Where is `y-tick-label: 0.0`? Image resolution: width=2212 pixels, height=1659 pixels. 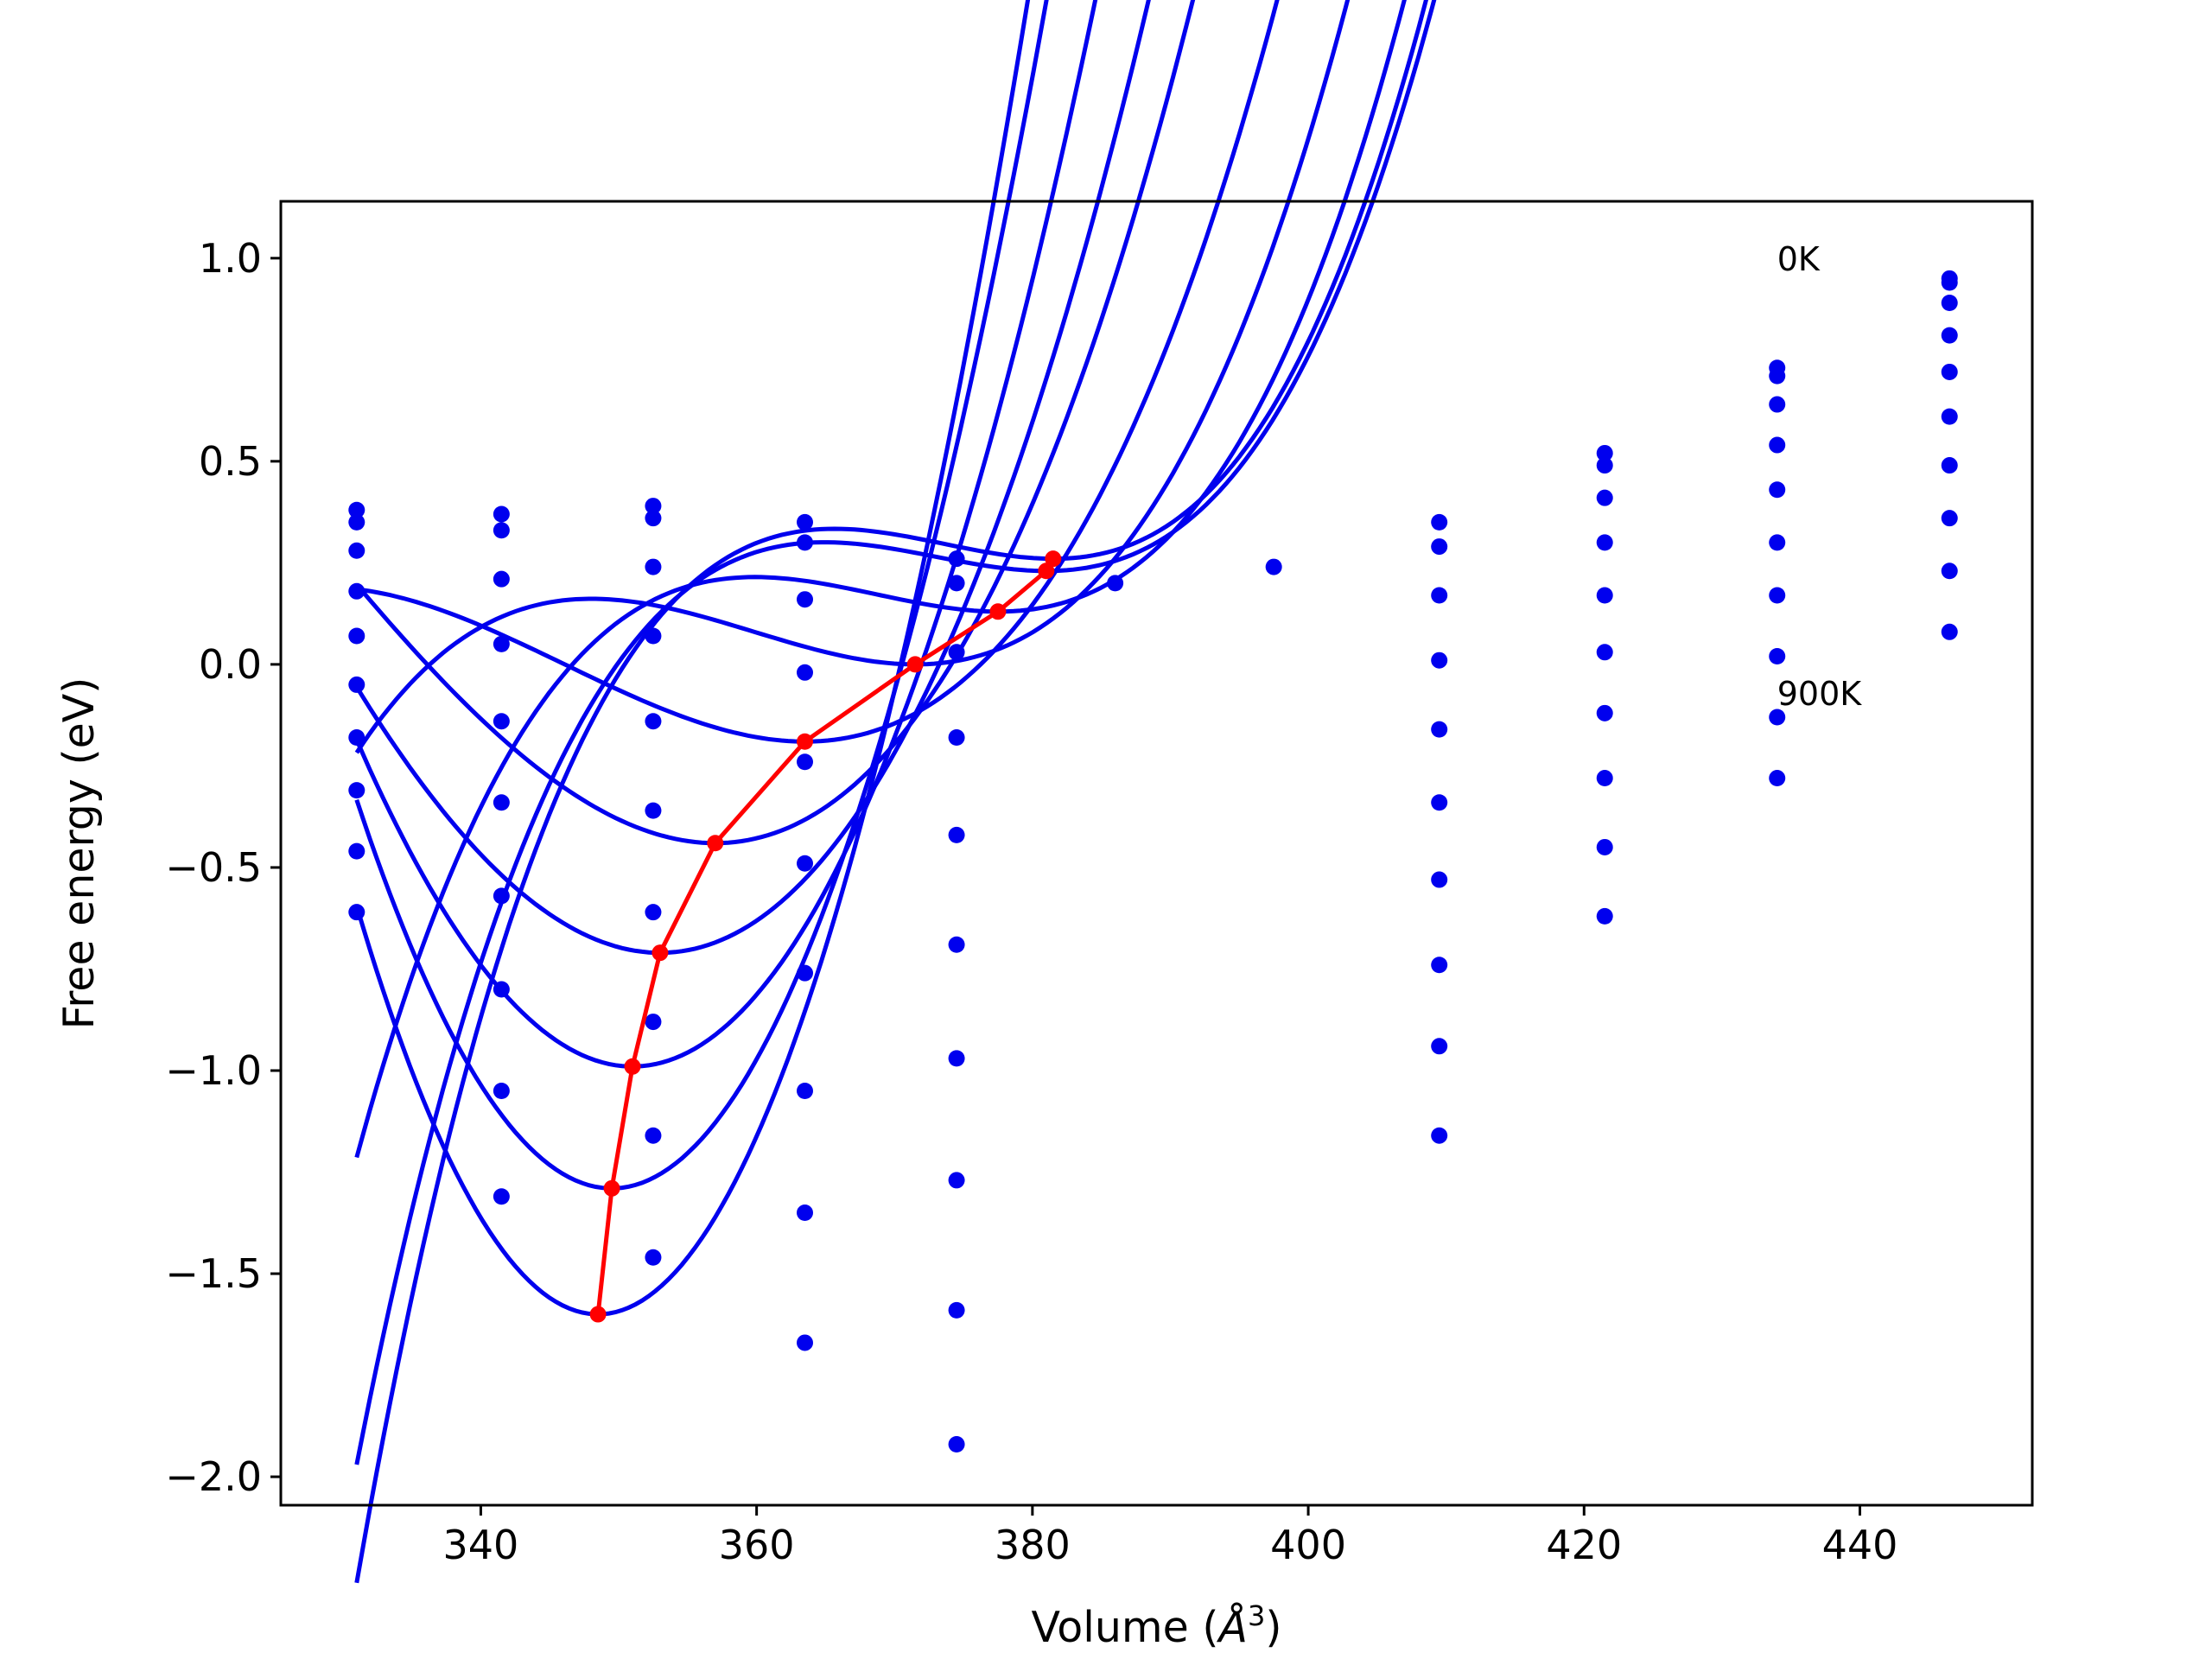 y-tick-label: 0.0 is located at coordinates (231, 664).